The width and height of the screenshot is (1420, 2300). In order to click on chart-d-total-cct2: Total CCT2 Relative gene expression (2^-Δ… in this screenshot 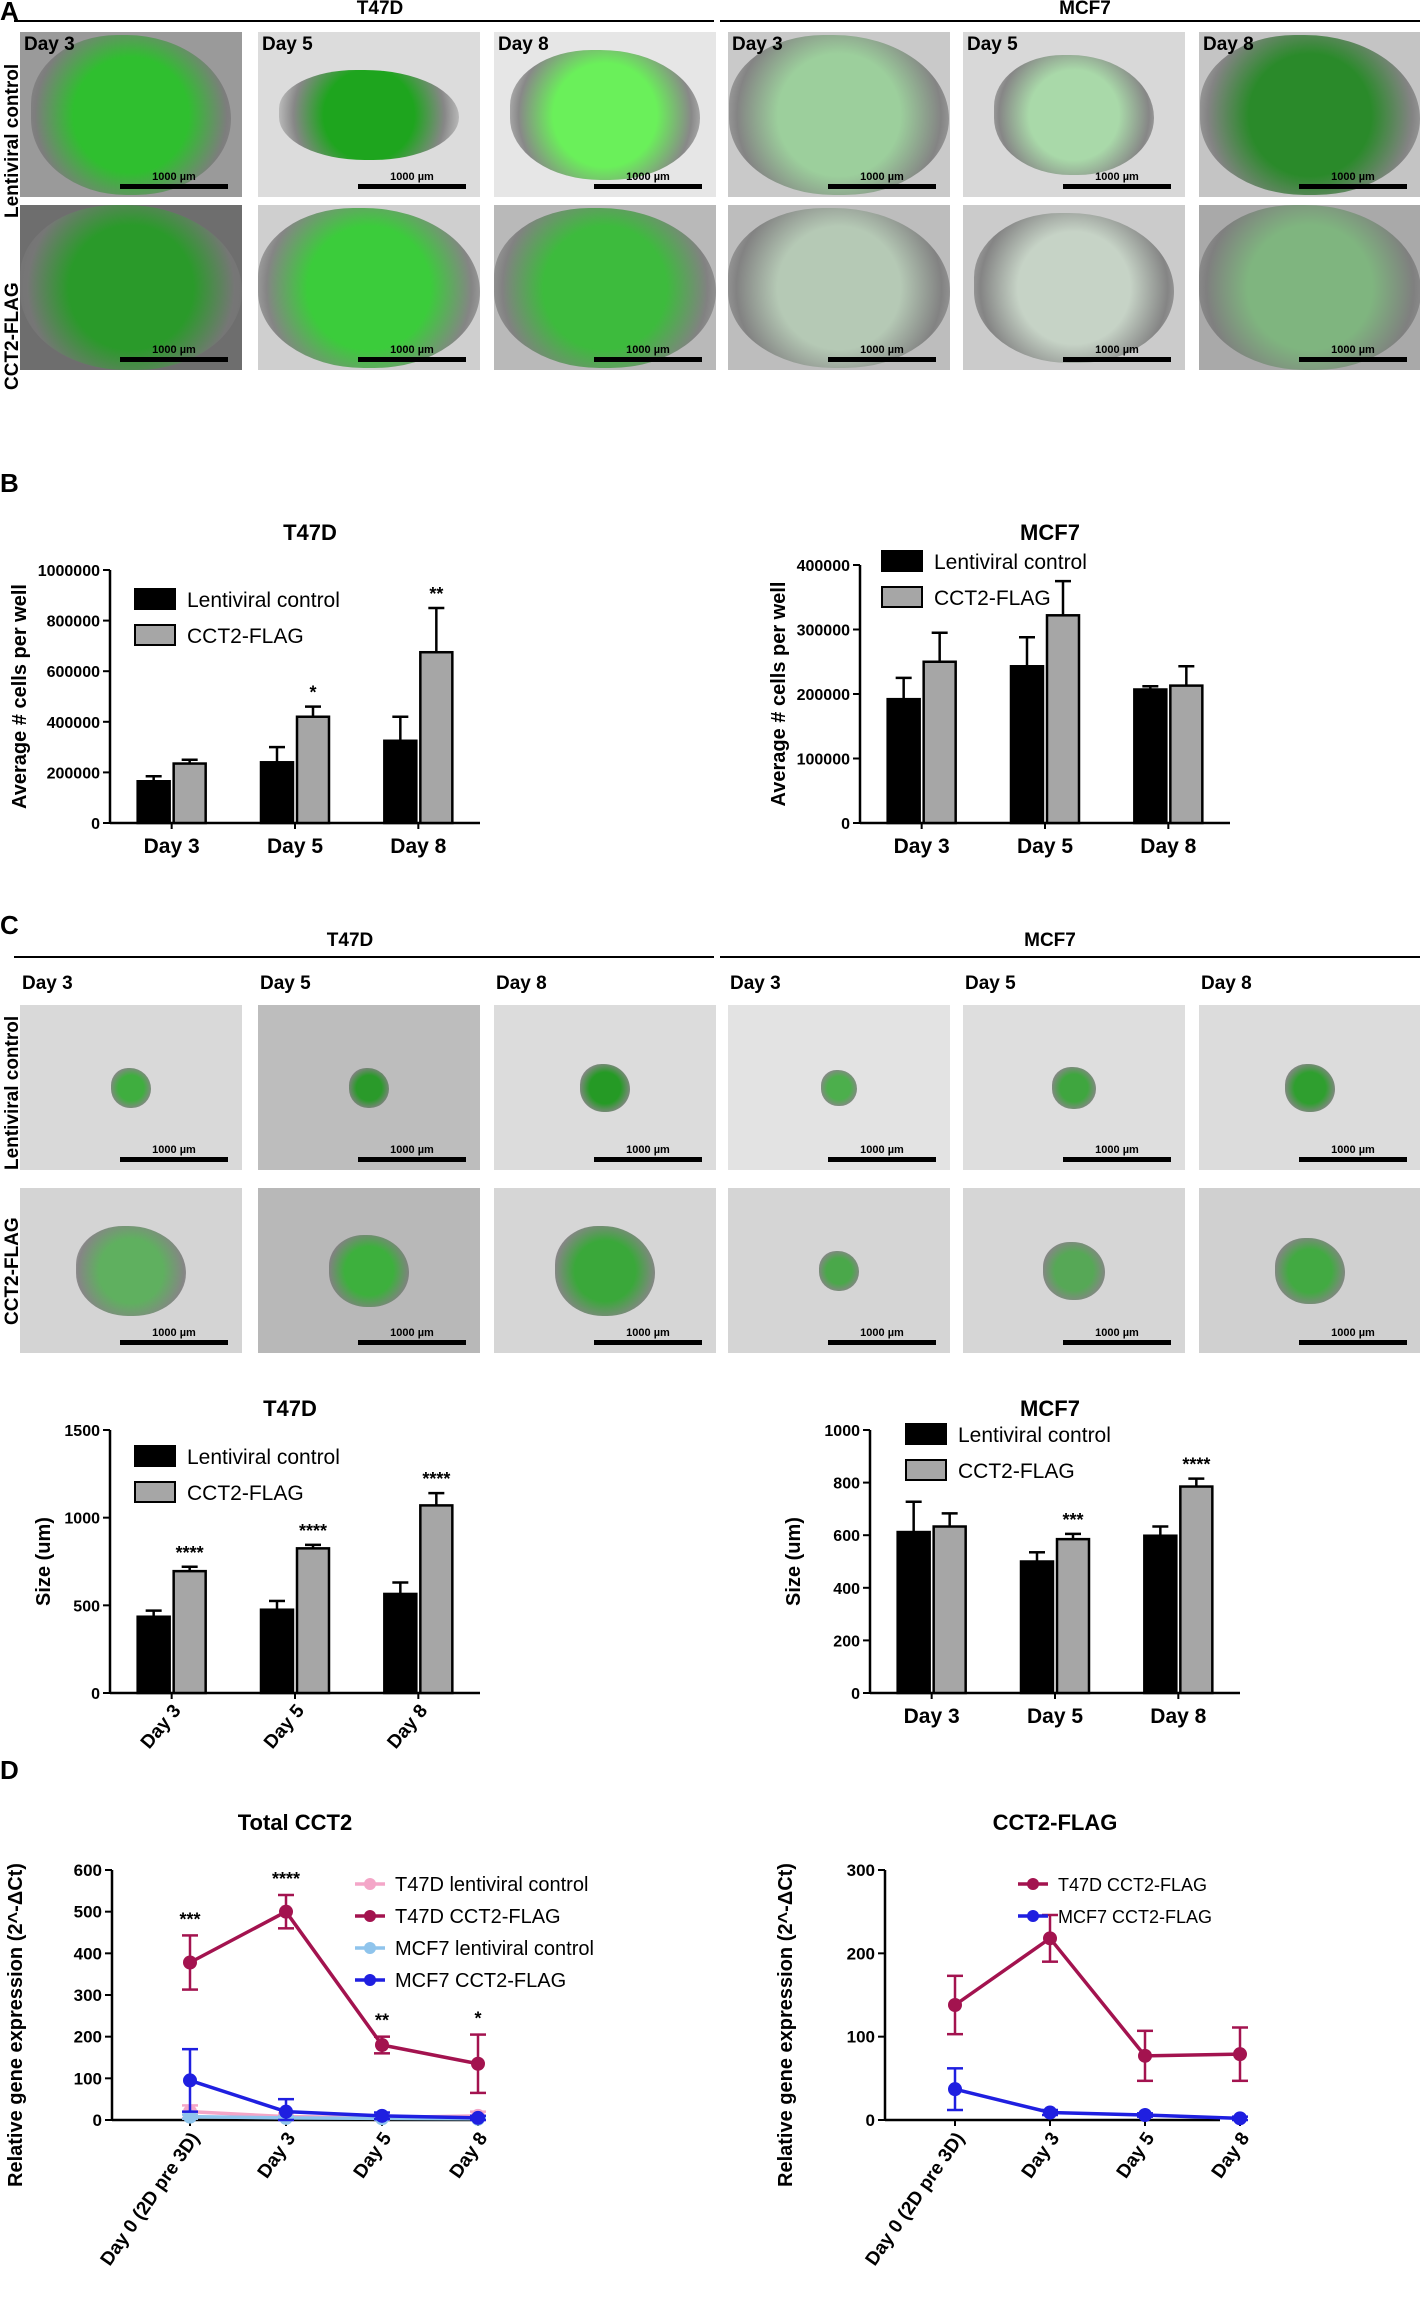, I will do `click(299, 2040)`.